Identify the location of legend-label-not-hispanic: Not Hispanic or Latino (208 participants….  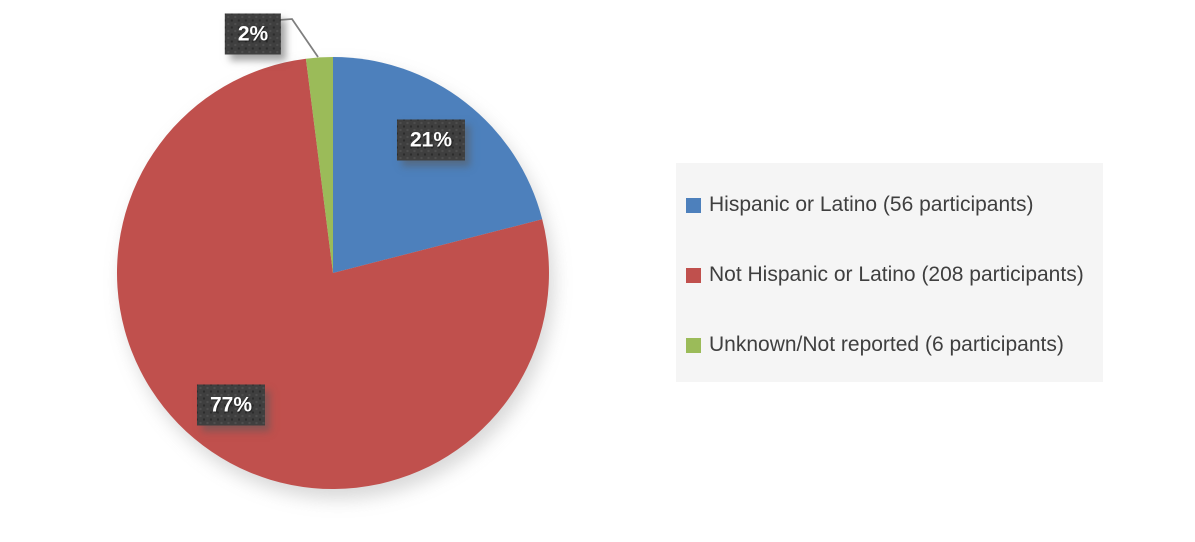
(896, 274).